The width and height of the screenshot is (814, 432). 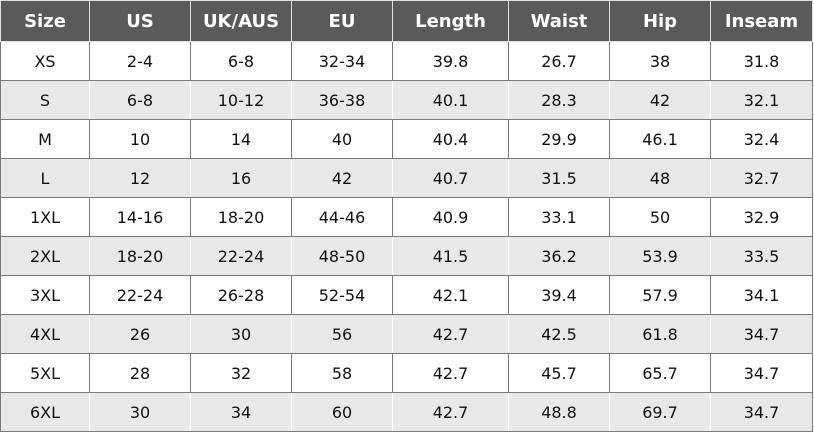 What do you see at coordinates (342, 373) in the screenshot?
I see `cell-eu: 58` at bounding box center [342, 373].